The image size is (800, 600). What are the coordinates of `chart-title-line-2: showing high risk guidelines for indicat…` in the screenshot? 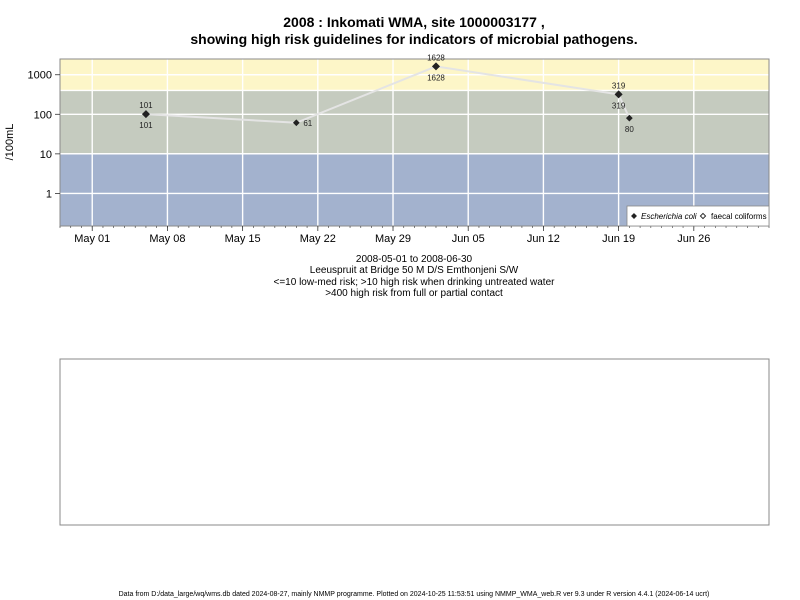 It's located at (413, 39).